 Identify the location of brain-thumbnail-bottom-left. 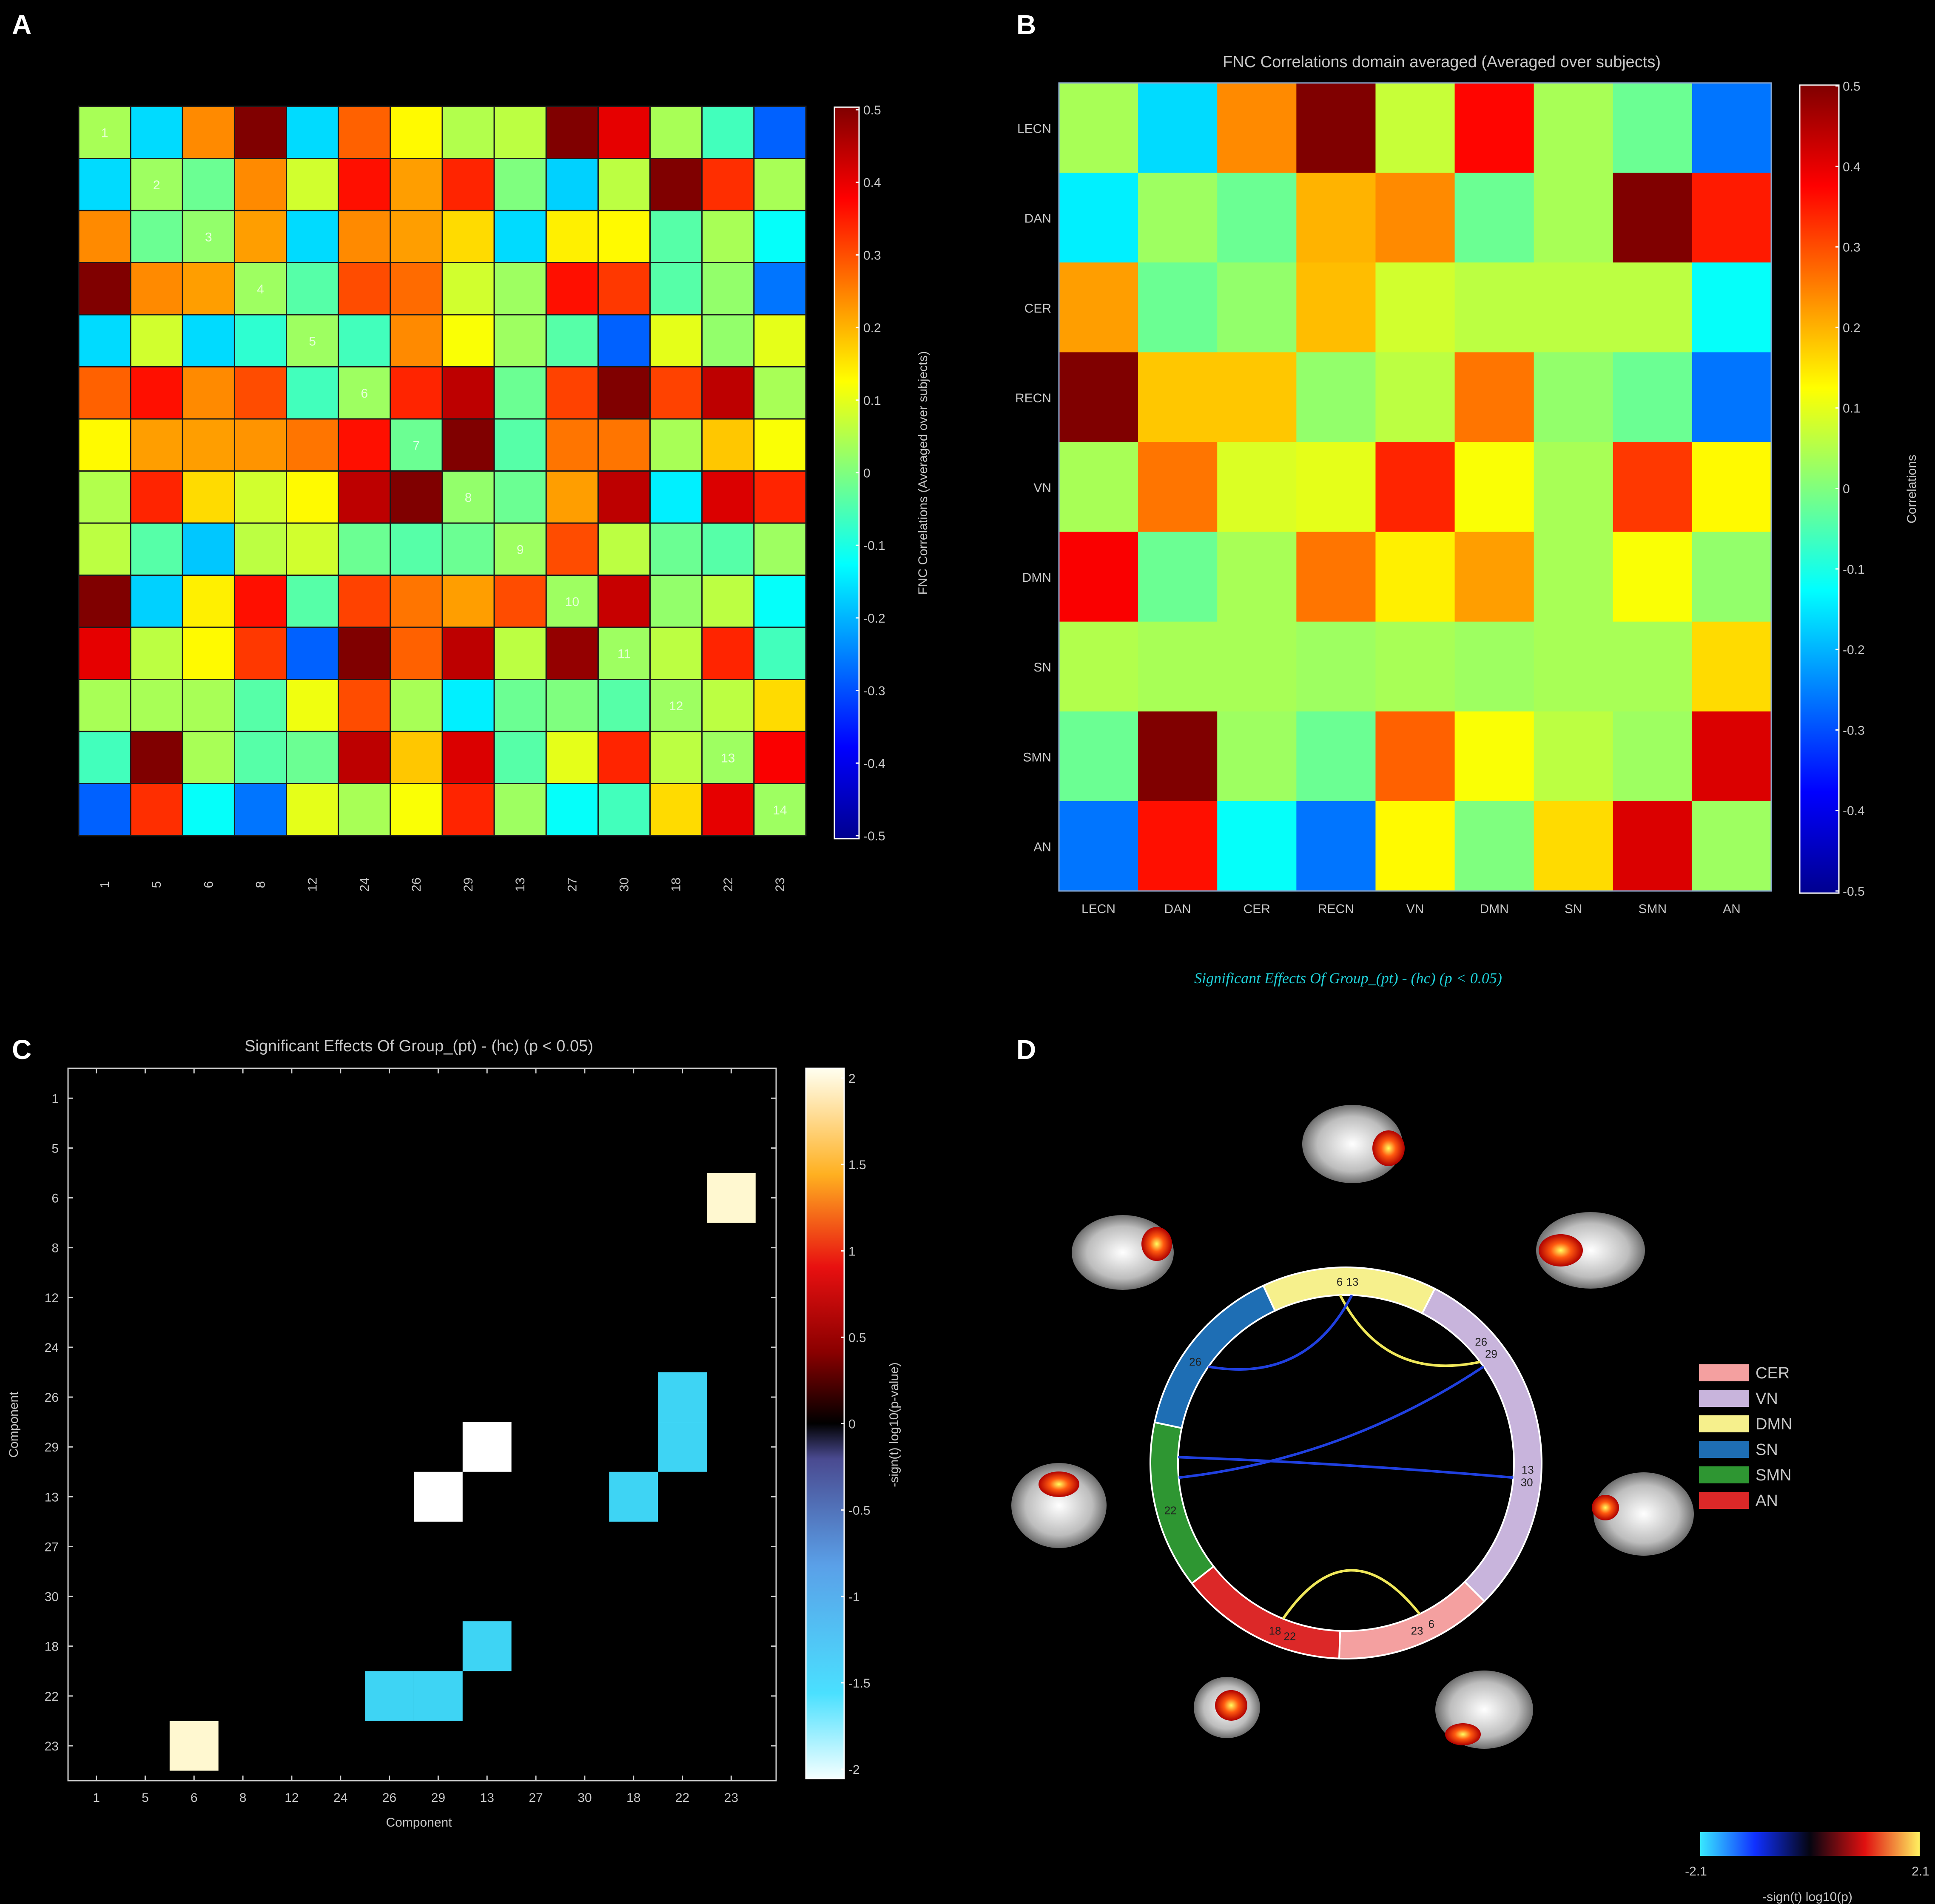
(1227, 1707).